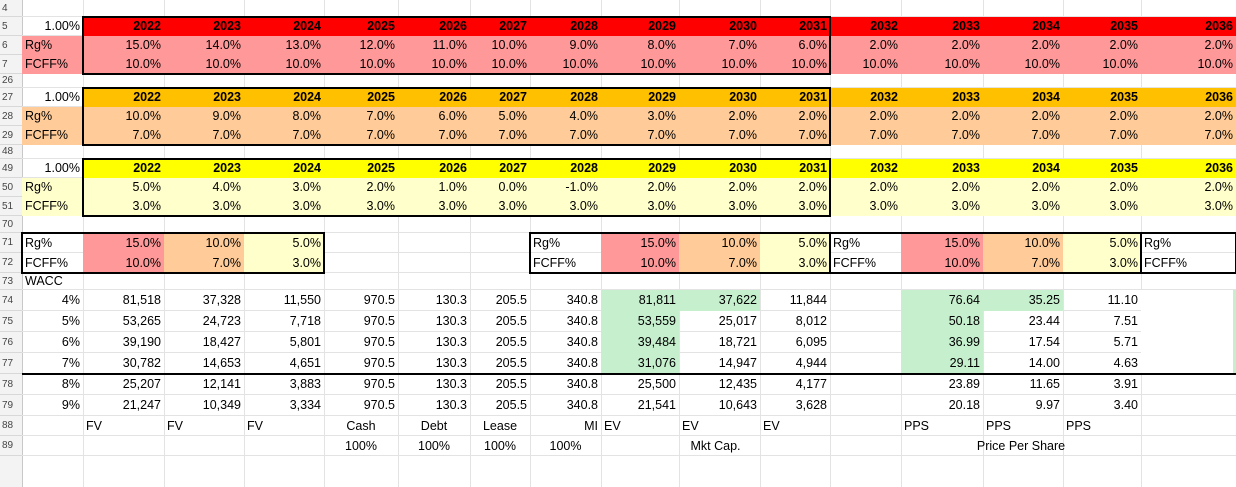  What do you see at coordinates (1021, 446) in the screenshot?
I see `price-per-share-label: Price Per Share` at bounding box center [1021, 446].